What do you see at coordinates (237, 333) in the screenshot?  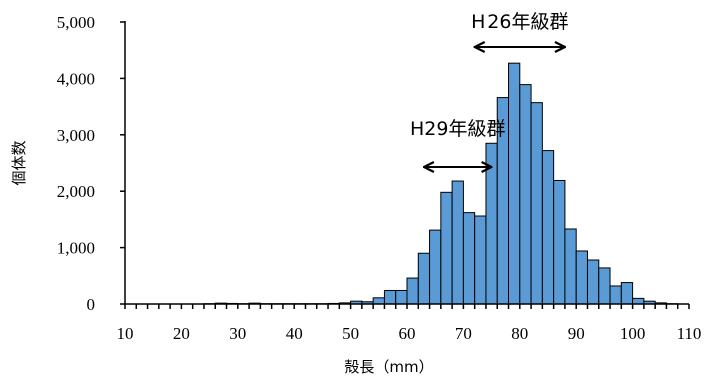 I see `x-tick-label: 30` at bounding box center [237, 333].